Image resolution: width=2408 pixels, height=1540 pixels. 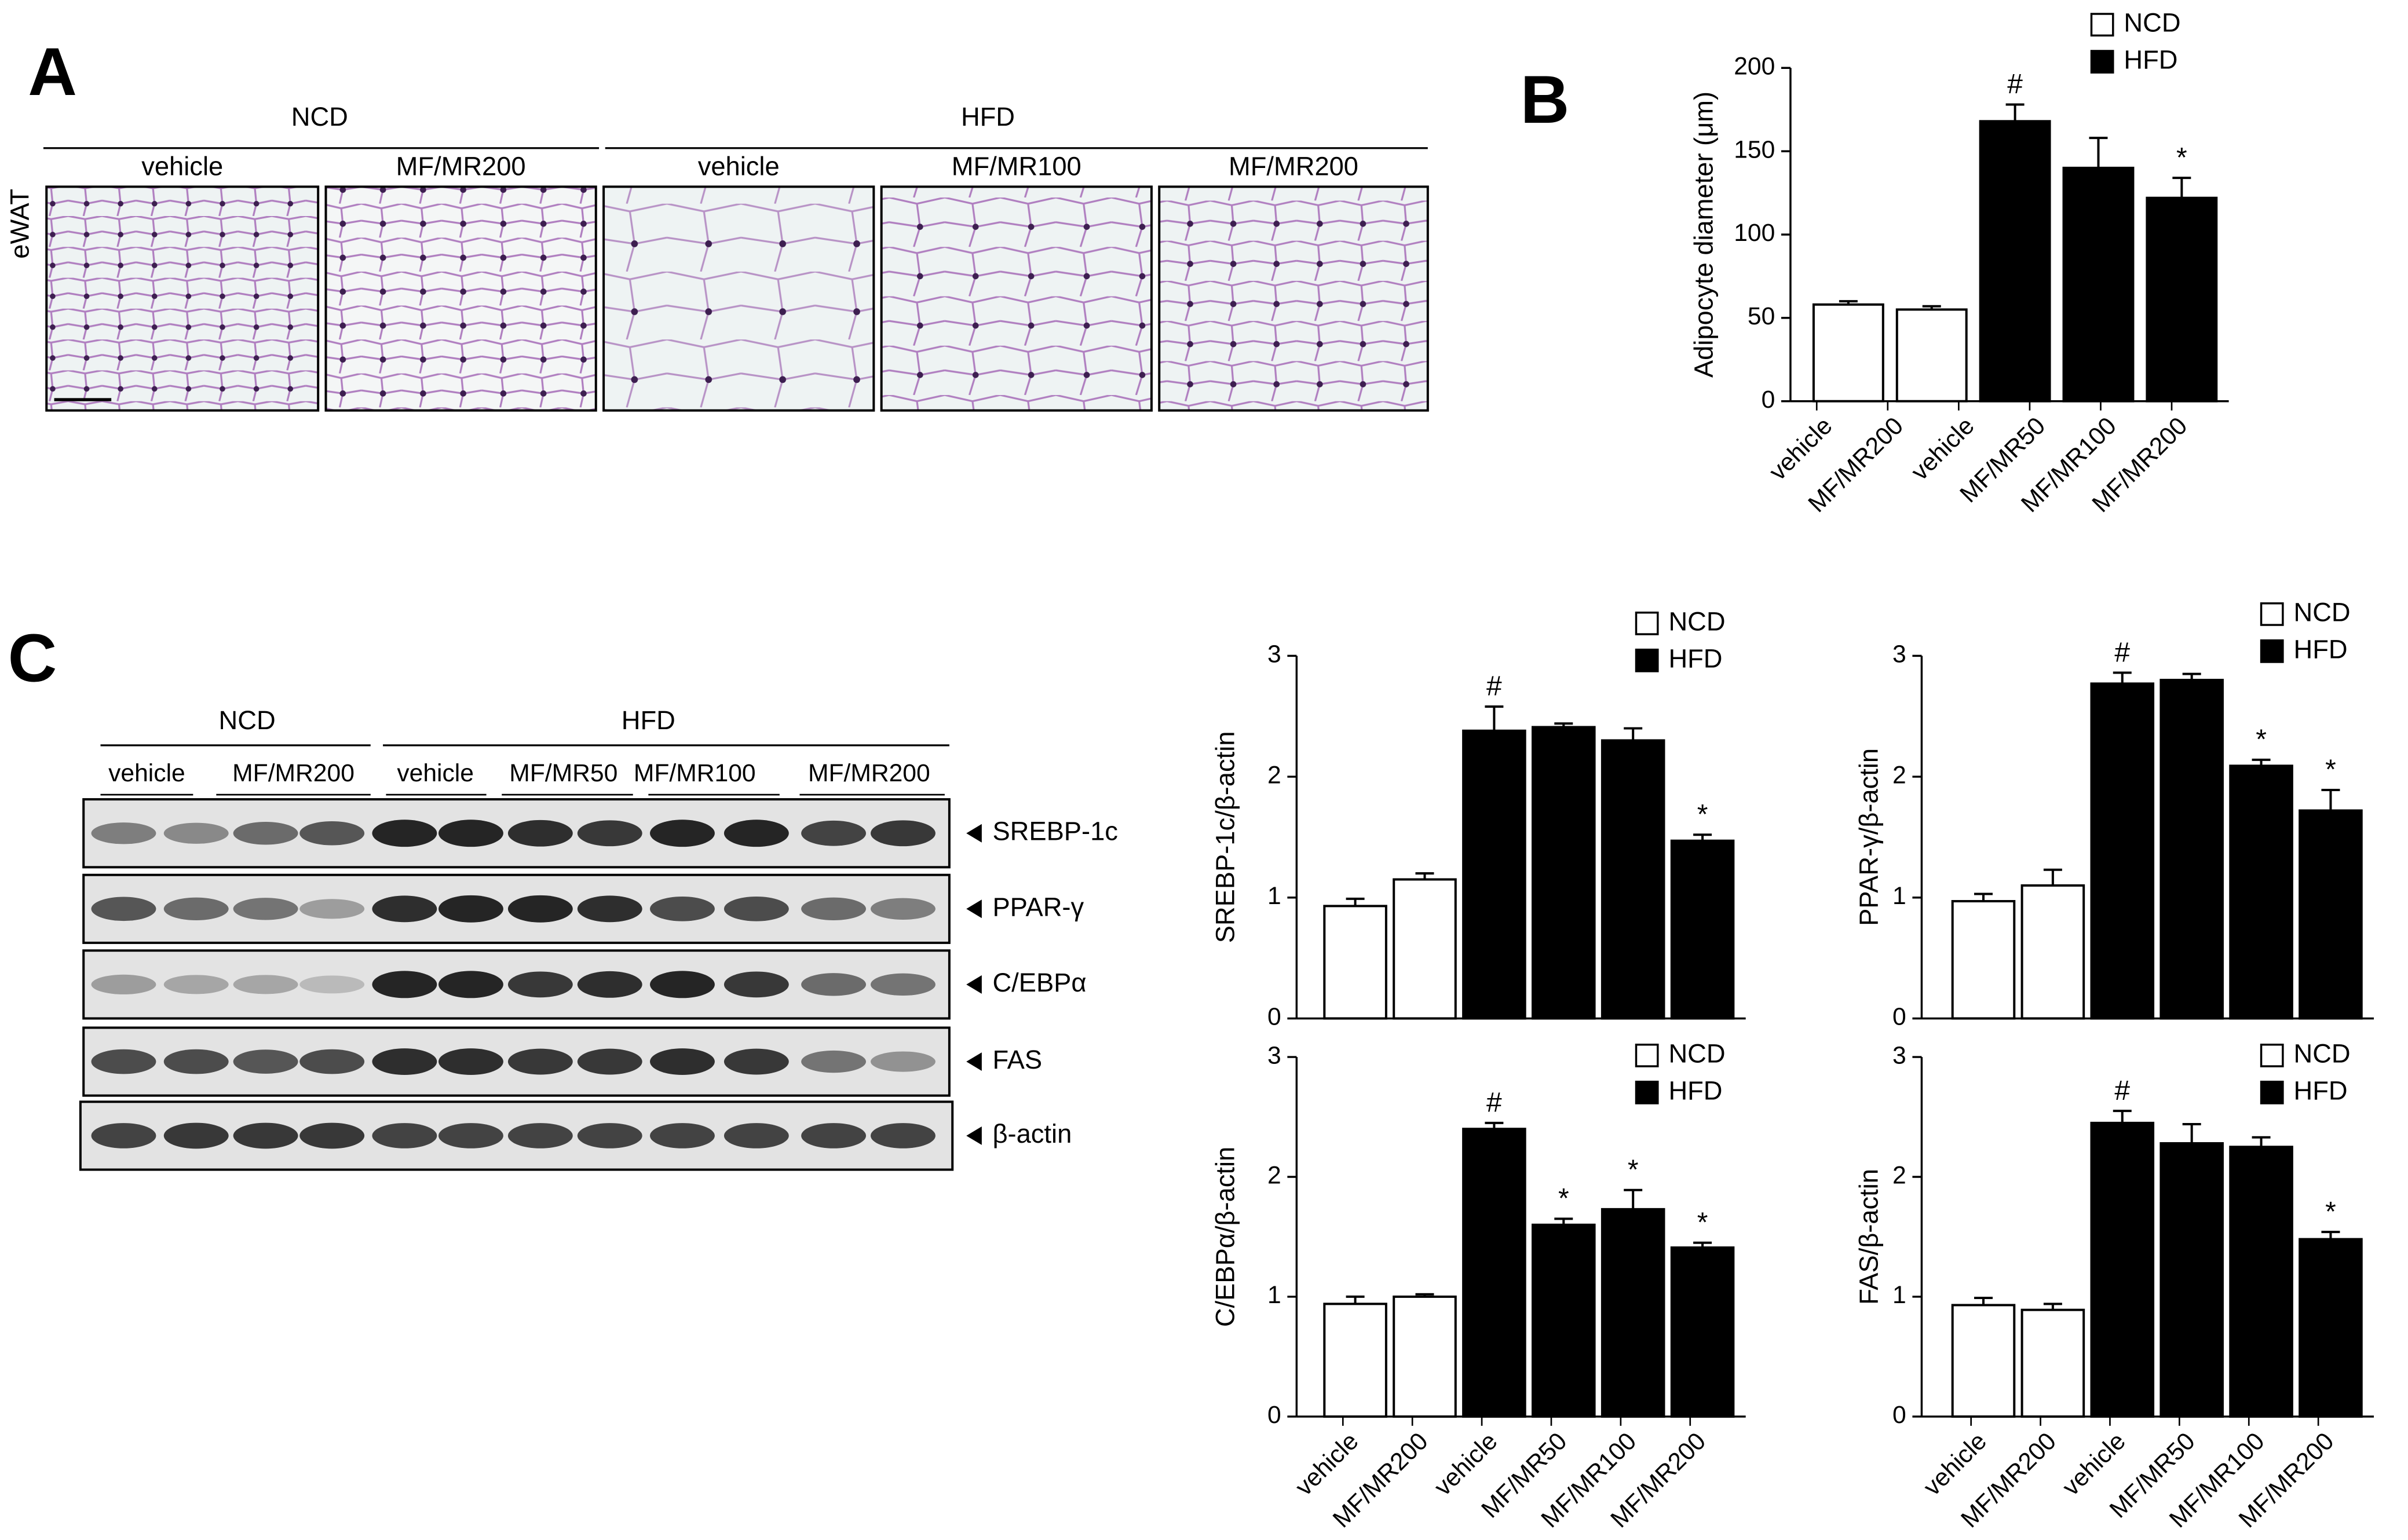 I want to click on y-axis-label: FAS/β-actin, so click(x=1869, y=1237).